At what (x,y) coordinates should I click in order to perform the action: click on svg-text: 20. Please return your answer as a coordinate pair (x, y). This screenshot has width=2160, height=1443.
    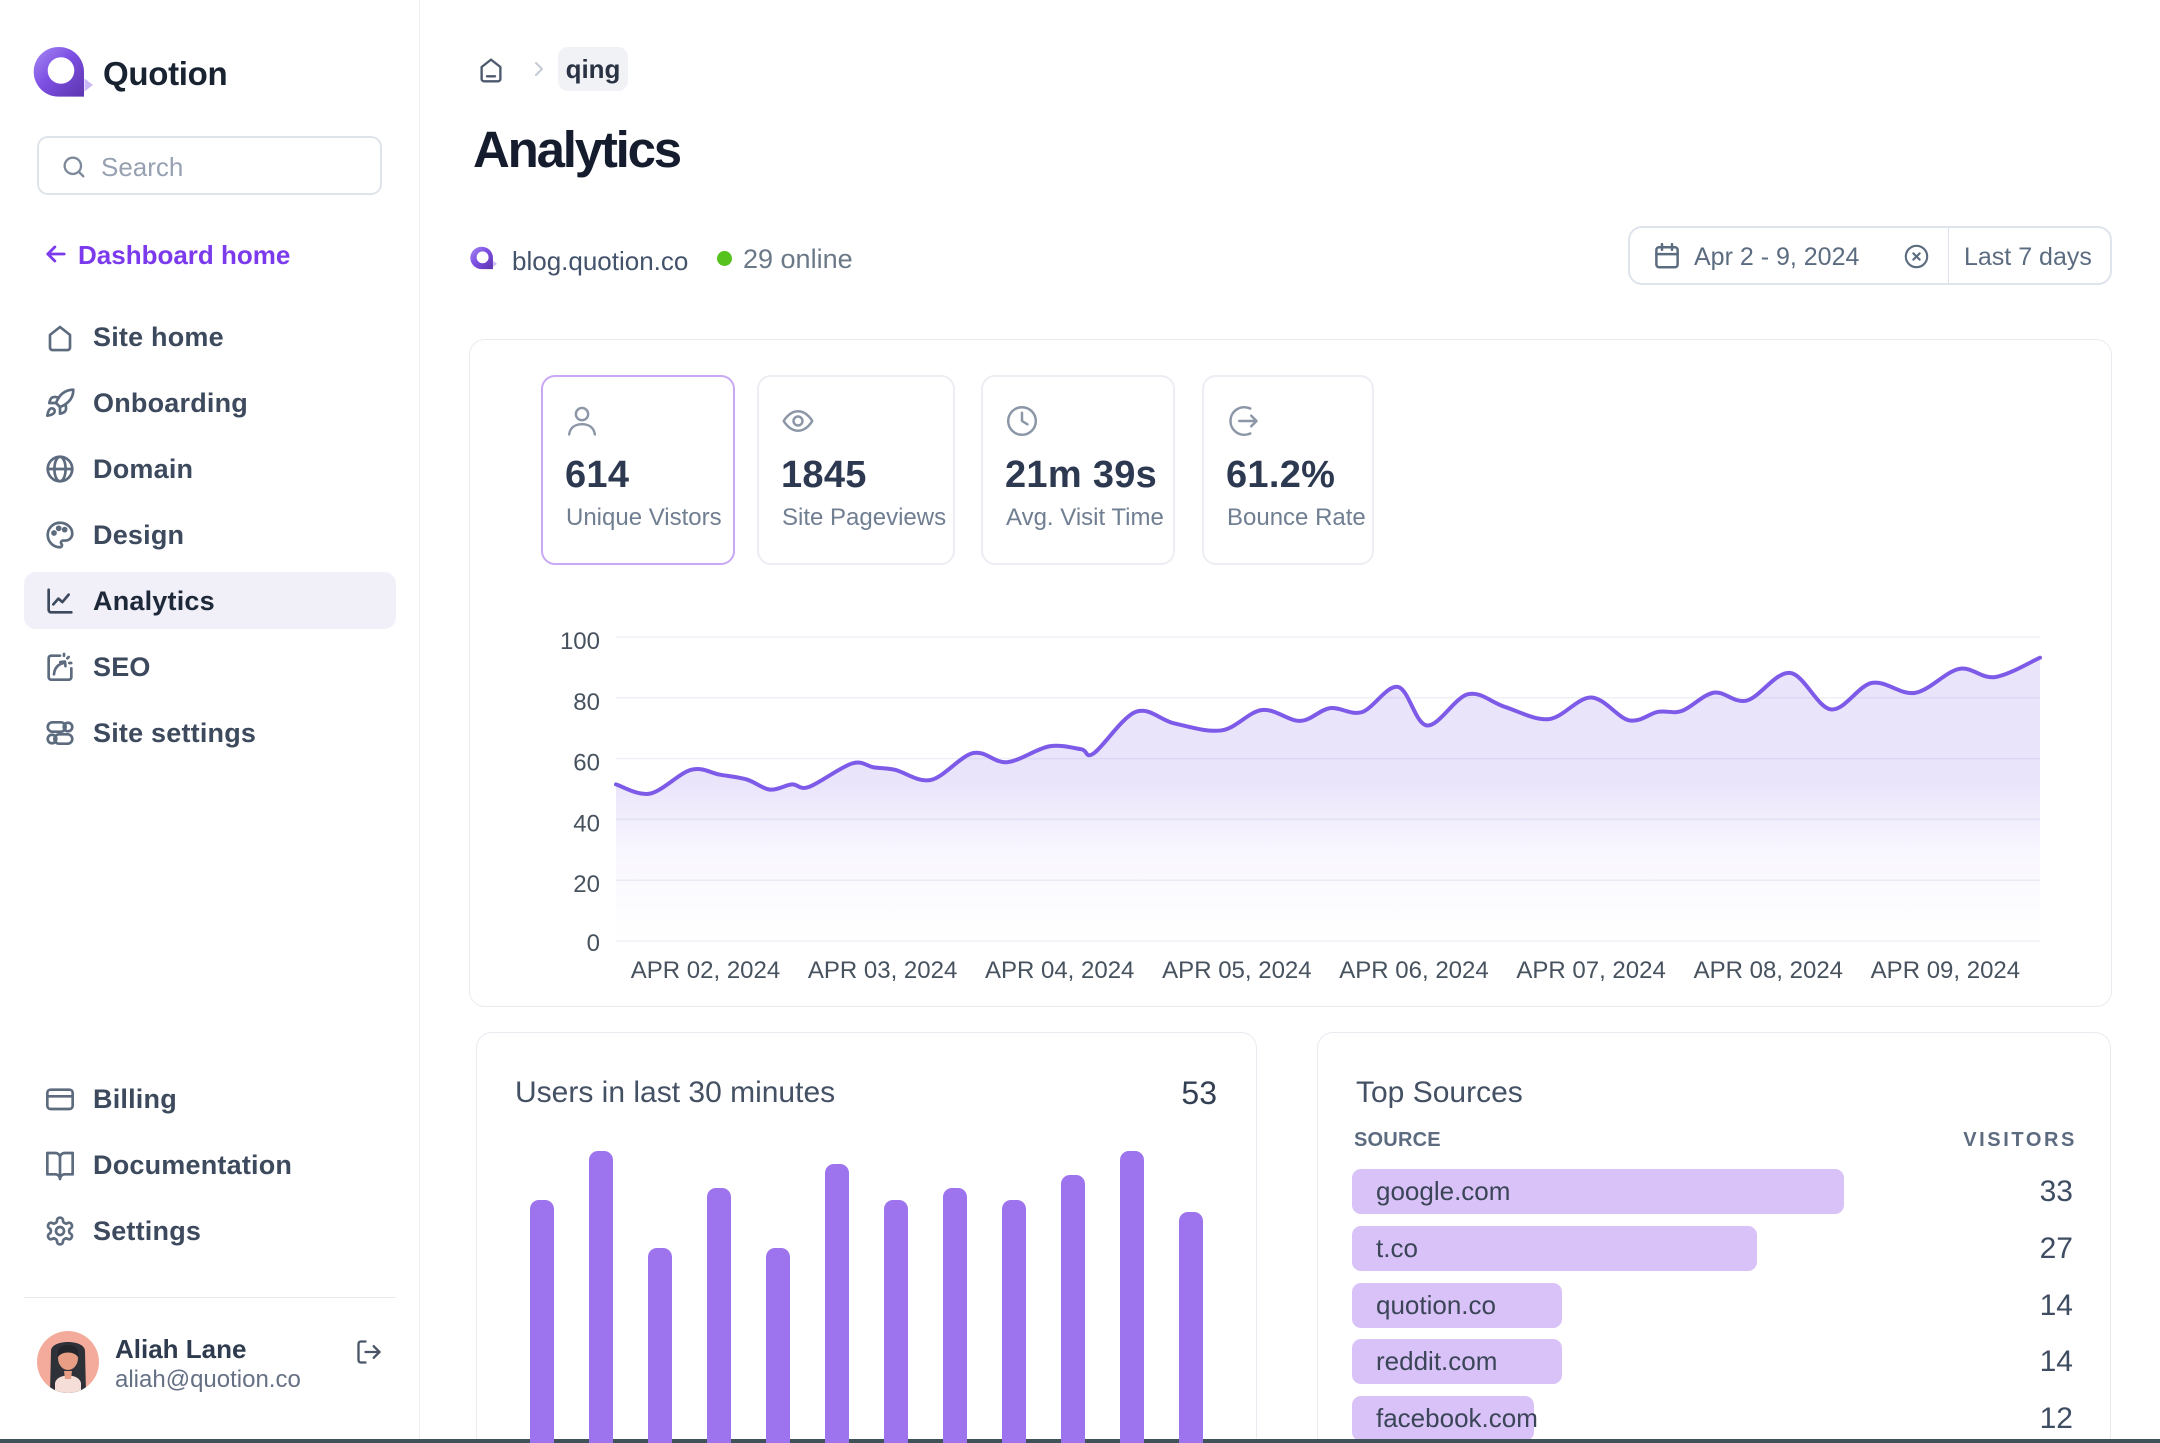
    Looking at the image, I should click on (586, 884).